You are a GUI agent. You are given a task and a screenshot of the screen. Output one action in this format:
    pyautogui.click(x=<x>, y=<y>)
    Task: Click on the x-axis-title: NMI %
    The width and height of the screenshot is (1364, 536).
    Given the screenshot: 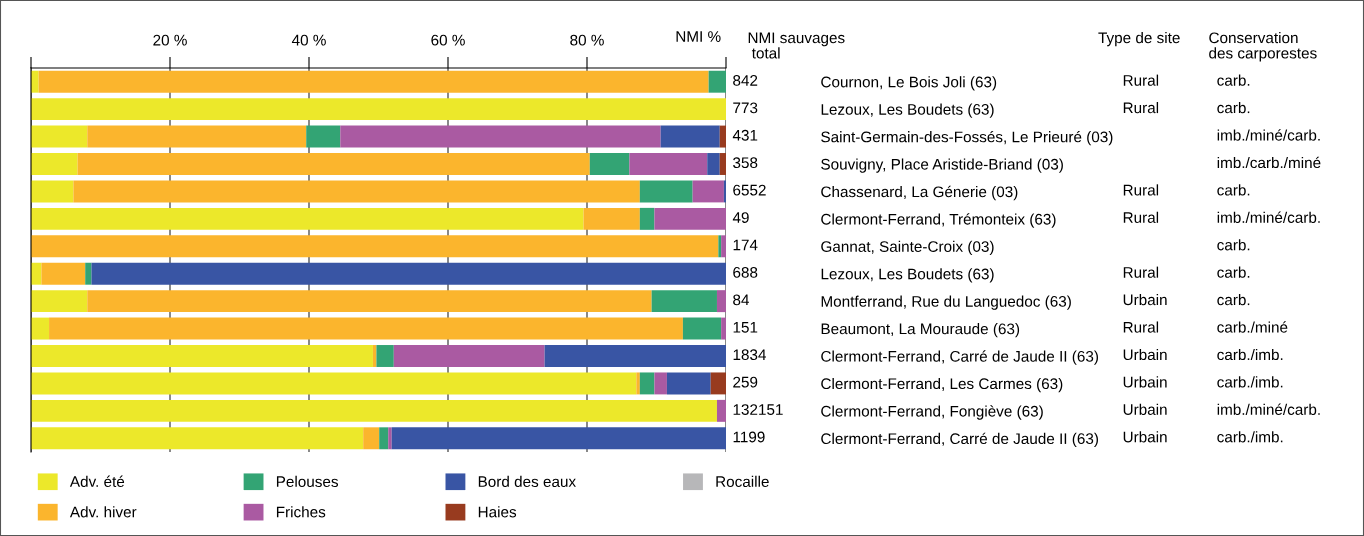 What is the action you would take?
    pyautogui.click(x=698, y=36)
    